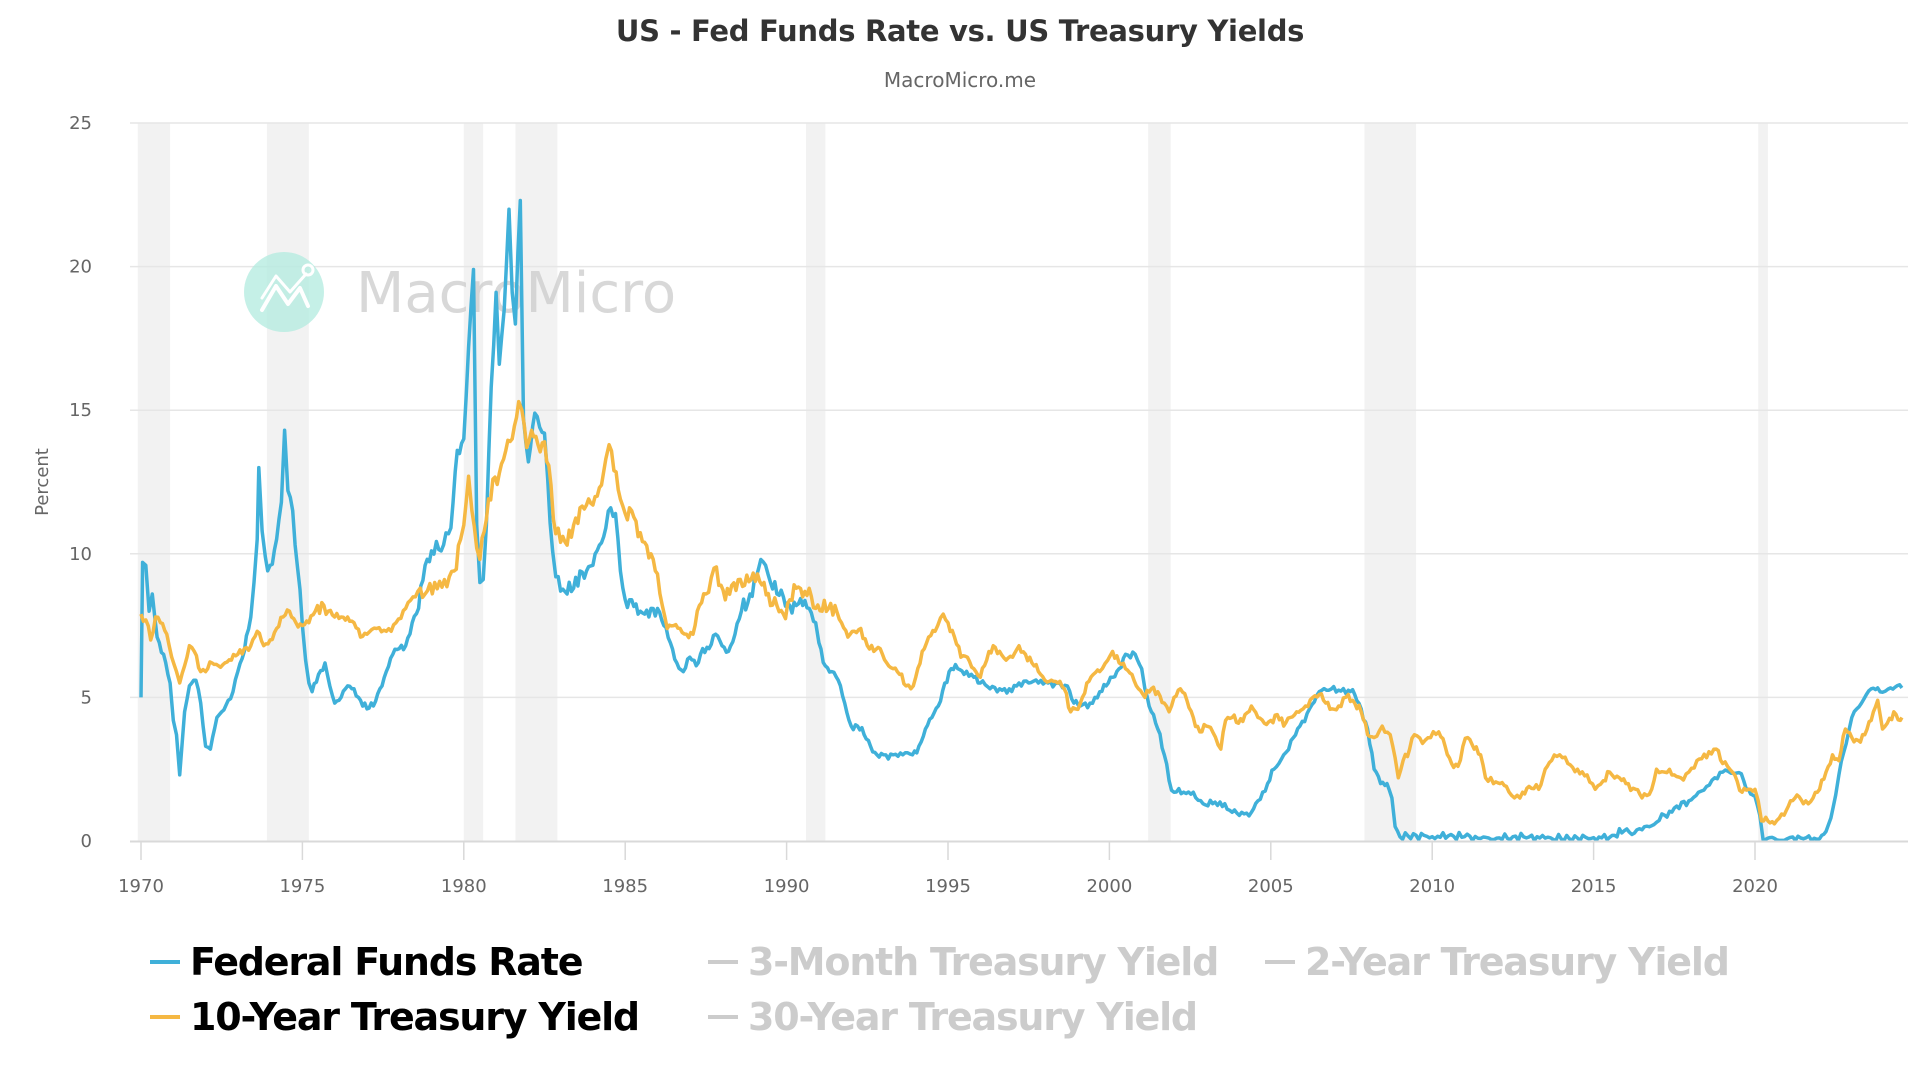 Image resolution: width=1920 pixels, height=1080 pixels. I want to click on y-tick-label: 5, so click(86, 697).